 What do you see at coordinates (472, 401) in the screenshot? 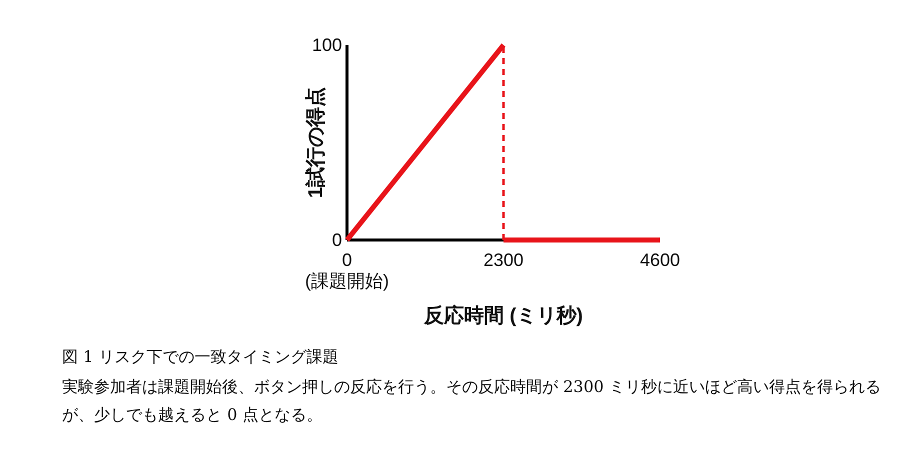
I see `text: 実験参加者は課題開始後、ボタン押しの反応を行う。その反応時間が 2300 ミリ秒に近いほど高い得点を得られるが、少しでも越えると 0 点となる。` at bounding box center [472, 401].